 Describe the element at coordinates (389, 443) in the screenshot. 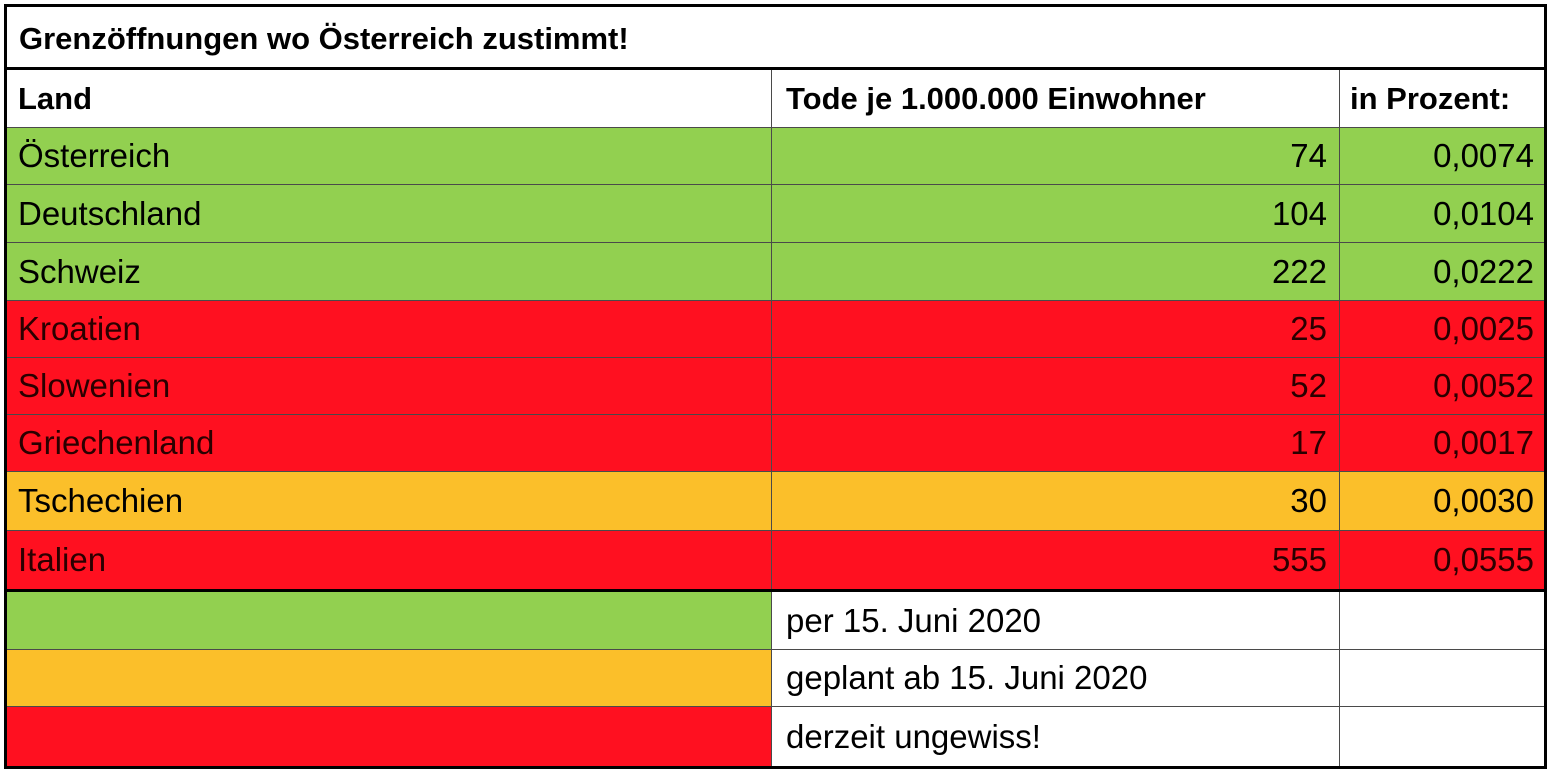

I see `cell-land: Griechenland` at that location.